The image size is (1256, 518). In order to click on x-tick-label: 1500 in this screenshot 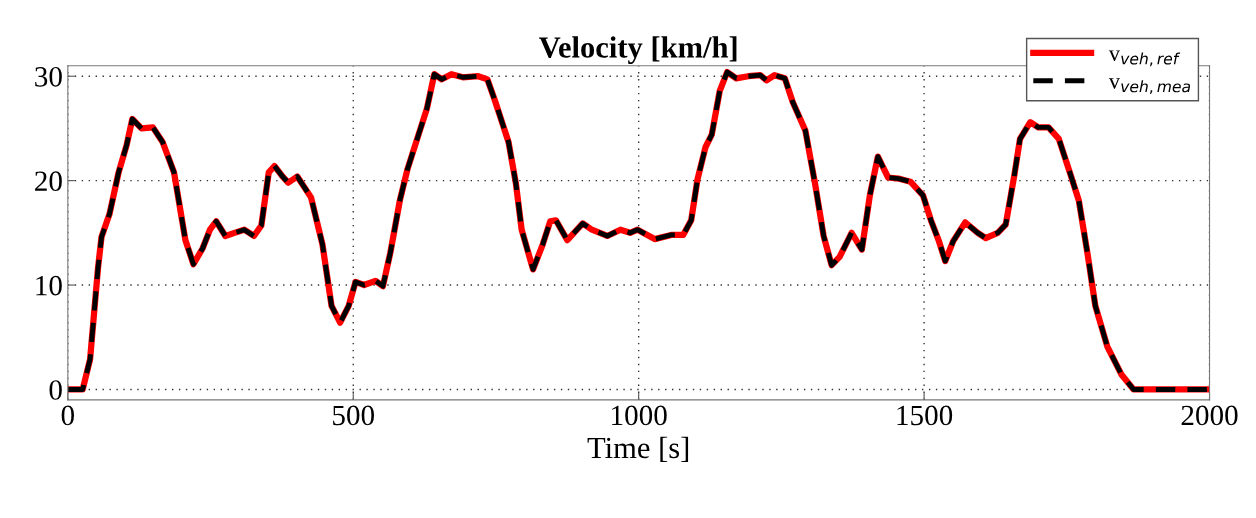, I will do `click(925, 415)`.